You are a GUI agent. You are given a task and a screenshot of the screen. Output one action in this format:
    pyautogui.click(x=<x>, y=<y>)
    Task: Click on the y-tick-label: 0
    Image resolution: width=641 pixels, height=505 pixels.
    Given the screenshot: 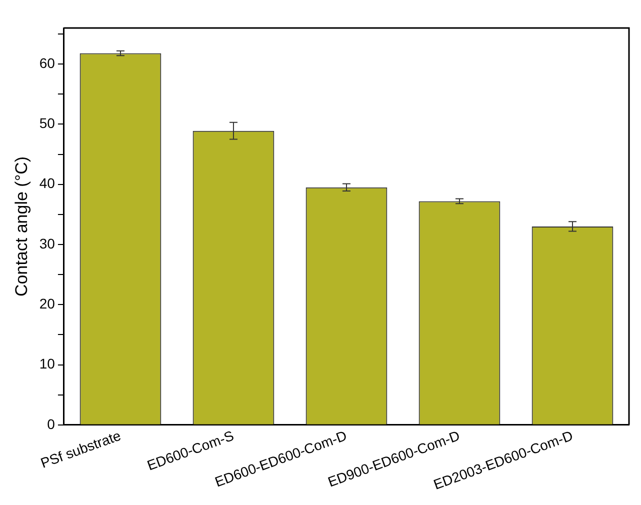 What is the action you would take?
    pyautogui.click(x=51, y=424)
    